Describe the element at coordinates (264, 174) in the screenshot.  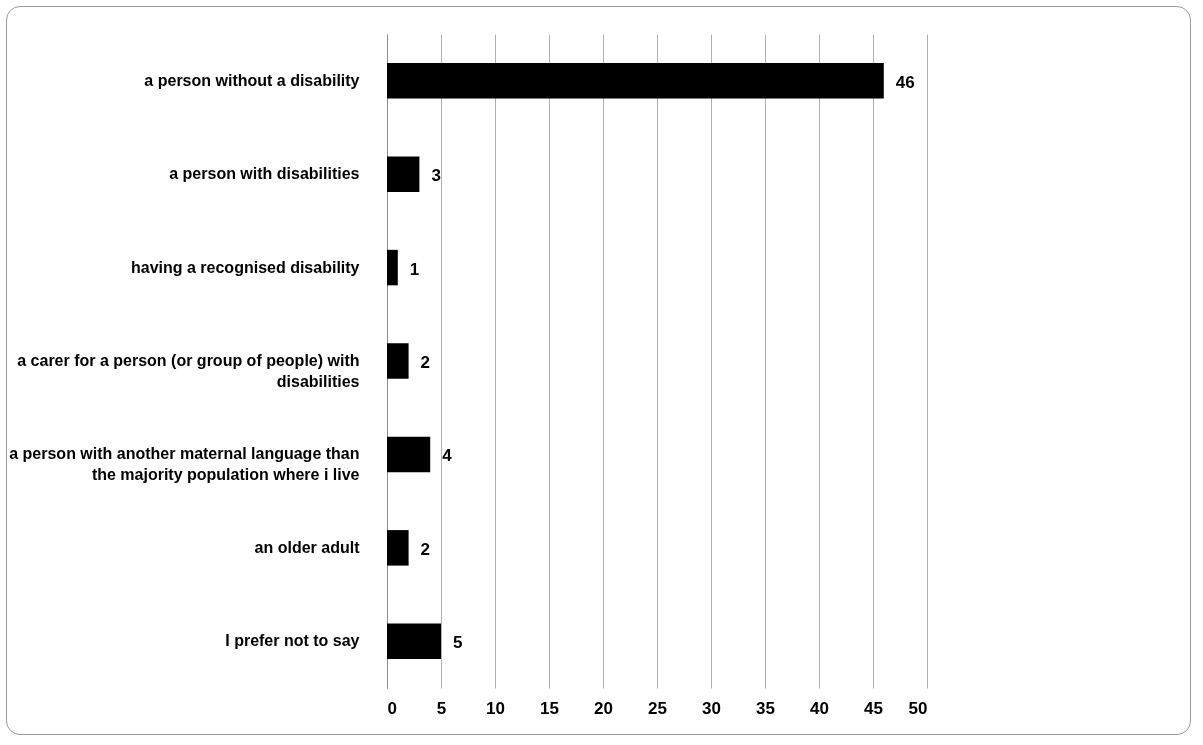
I see `y-tick-label: a person with disabilities` at that location.